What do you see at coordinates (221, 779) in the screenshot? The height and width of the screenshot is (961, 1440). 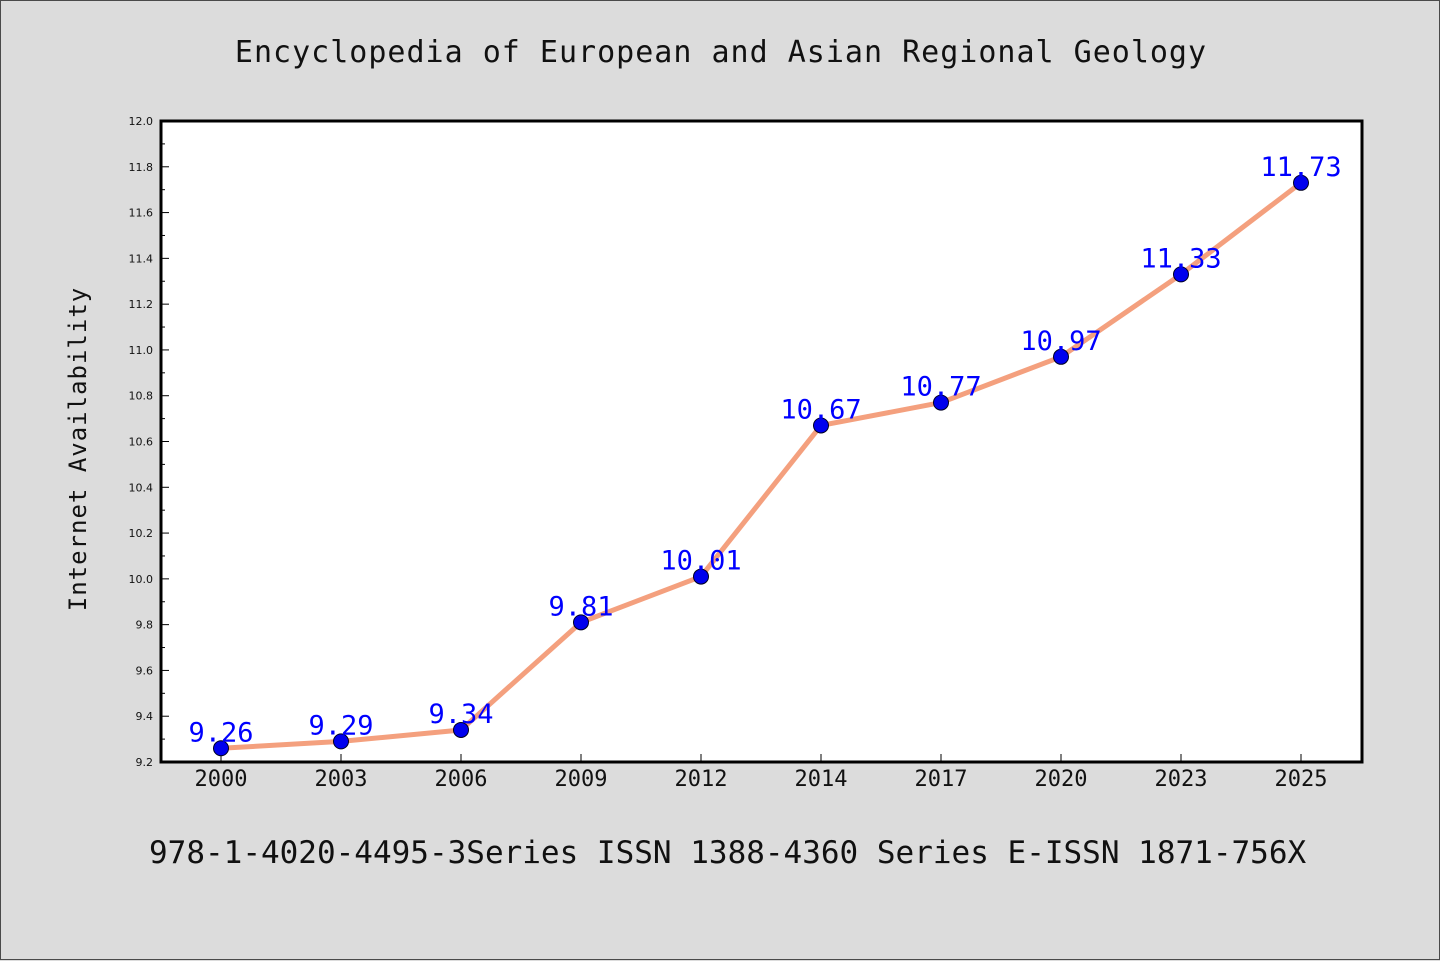 I see `x-tick-label: 2000` at bounding box center [221, 779].